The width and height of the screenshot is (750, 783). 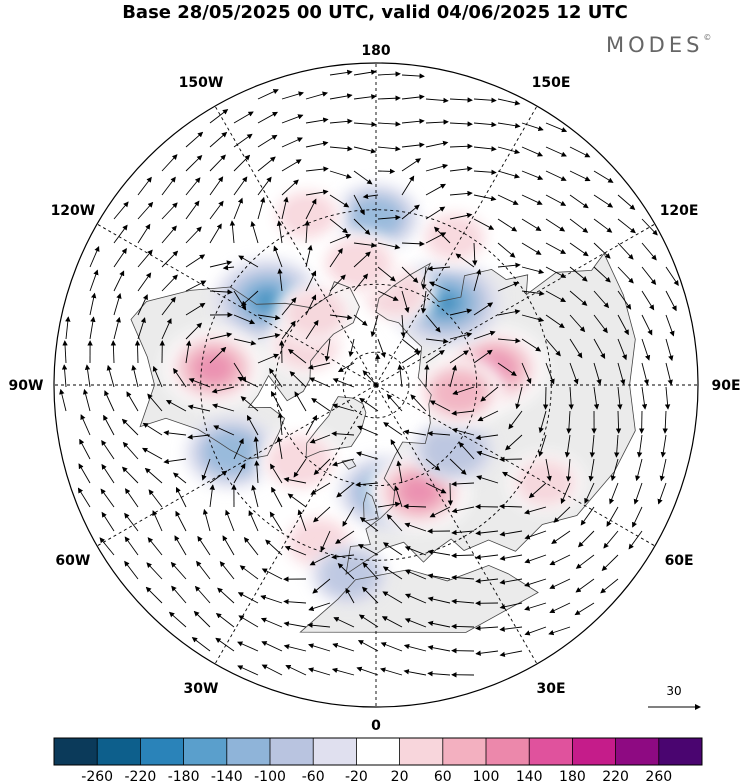 I want to click on colorbar-tick-label: -260, so click(x=97, y=776).